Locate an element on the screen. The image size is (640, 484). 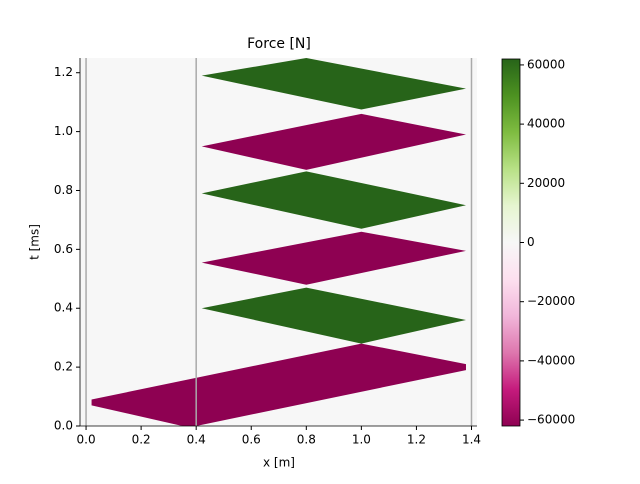
y-tick-label: 1.2 is located at coordinates (63, 72).